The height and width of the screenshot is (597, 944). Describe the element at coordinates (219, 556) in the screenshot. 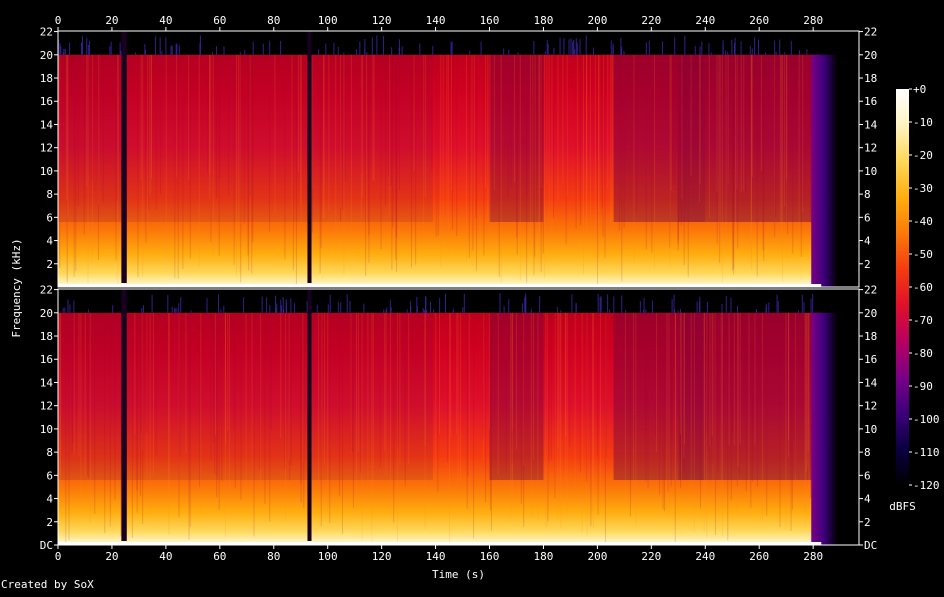

I see `x-tick-label-bottom: 60` at that location.